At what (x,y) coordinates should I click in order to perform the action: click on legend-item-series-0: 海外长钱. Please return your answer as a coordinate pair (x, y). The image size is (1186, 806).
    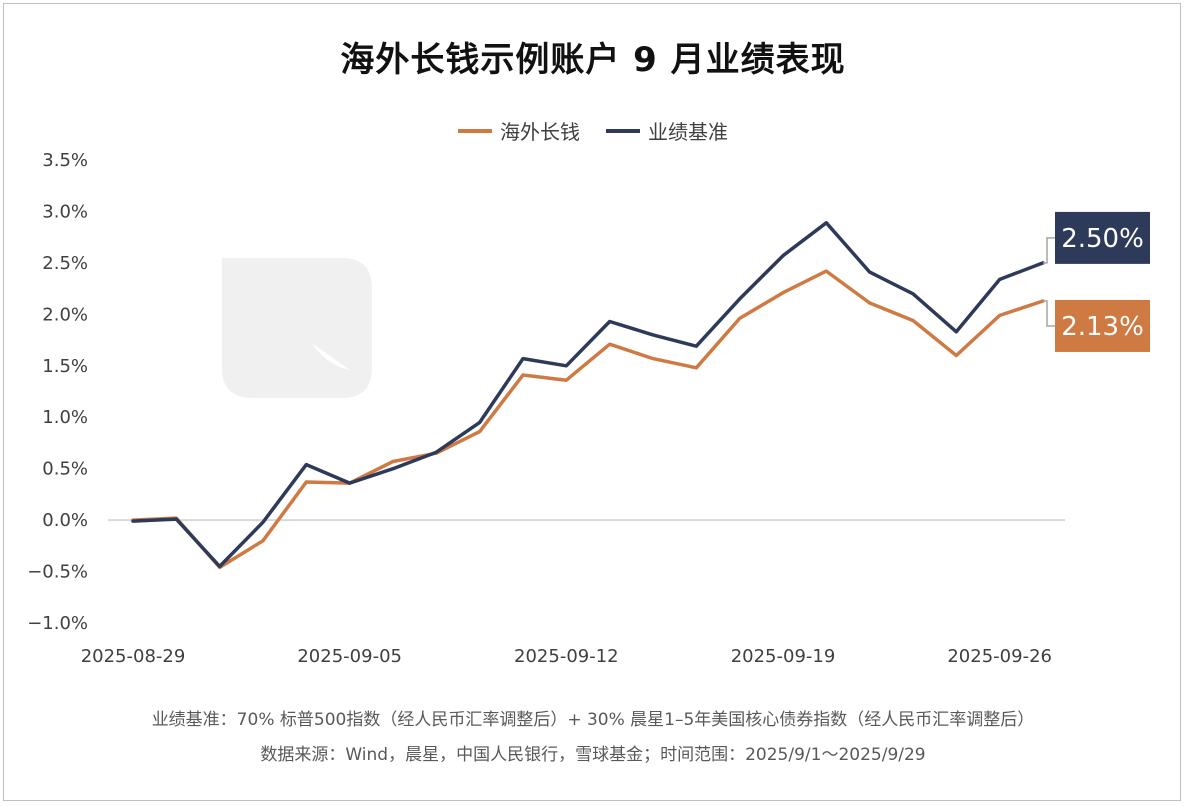
    Looking at the image, I should click on (519, 130).